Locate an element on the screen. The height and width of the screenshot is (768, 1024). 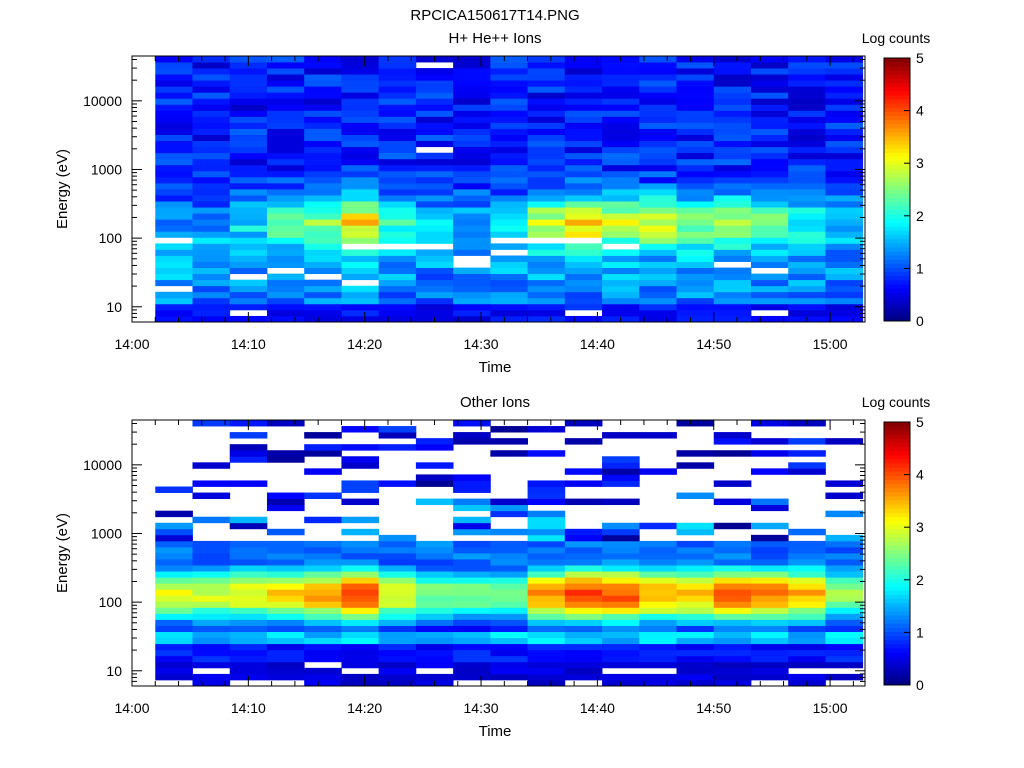
x-axis-label: Time is located at coordinates (495, 367).